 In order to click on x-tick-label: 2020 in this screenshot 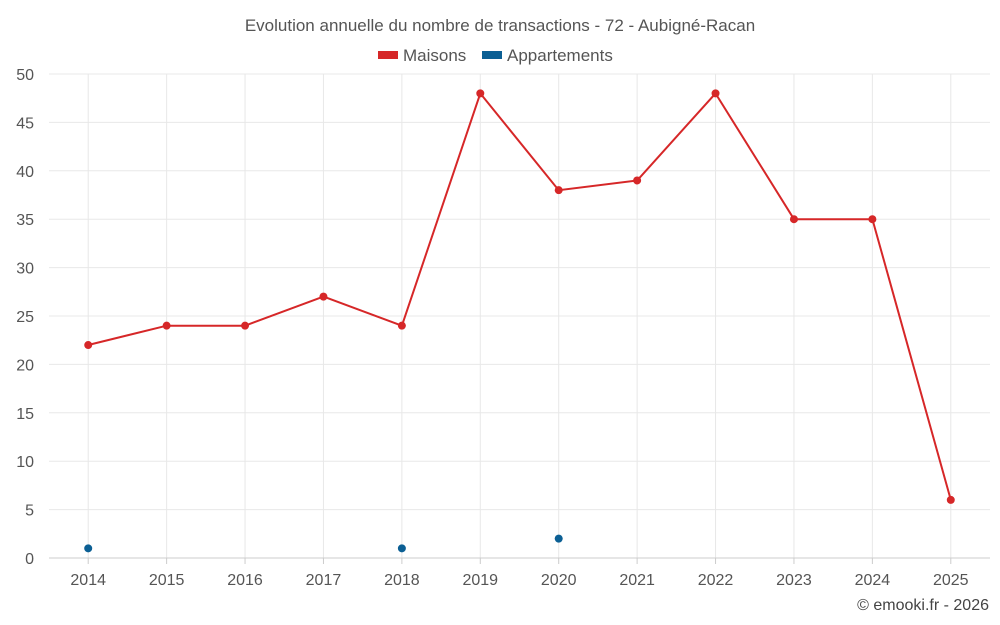, I will do `click(559, 580)`.